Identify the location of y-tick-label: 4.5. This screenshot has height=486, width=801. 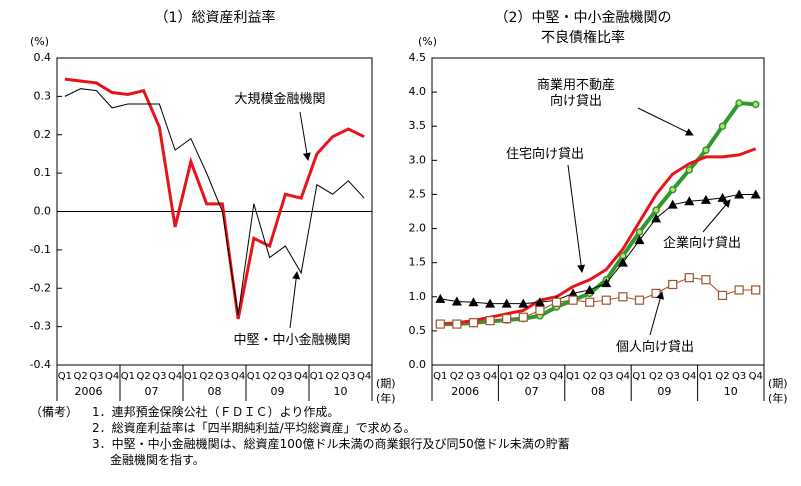
(418, 57).